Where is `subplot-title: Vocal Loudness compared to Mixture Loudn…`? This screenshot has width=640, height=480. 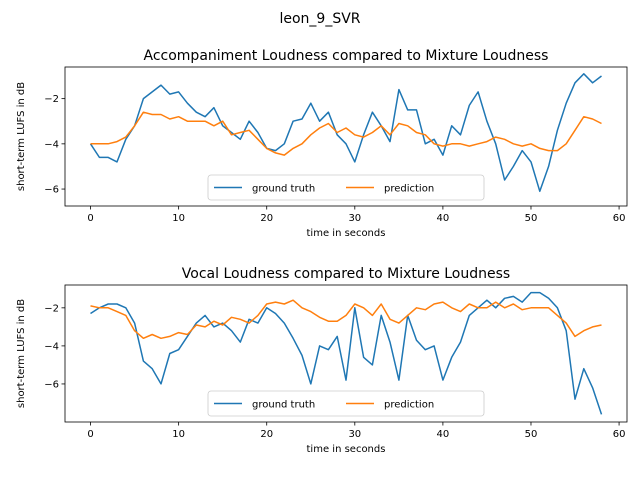
subplot-title: Vocal Loudness compared to Mixture Loudn… is located at coordinates (346, 274).